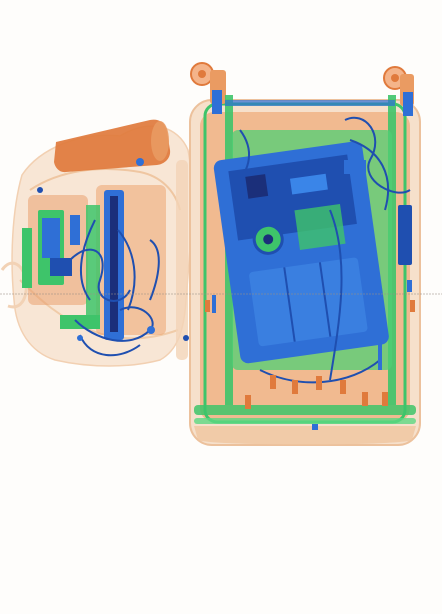  Describe the element at coordinates (302, 89) in the screenshot. I see `suitcase-wheels` at that location.